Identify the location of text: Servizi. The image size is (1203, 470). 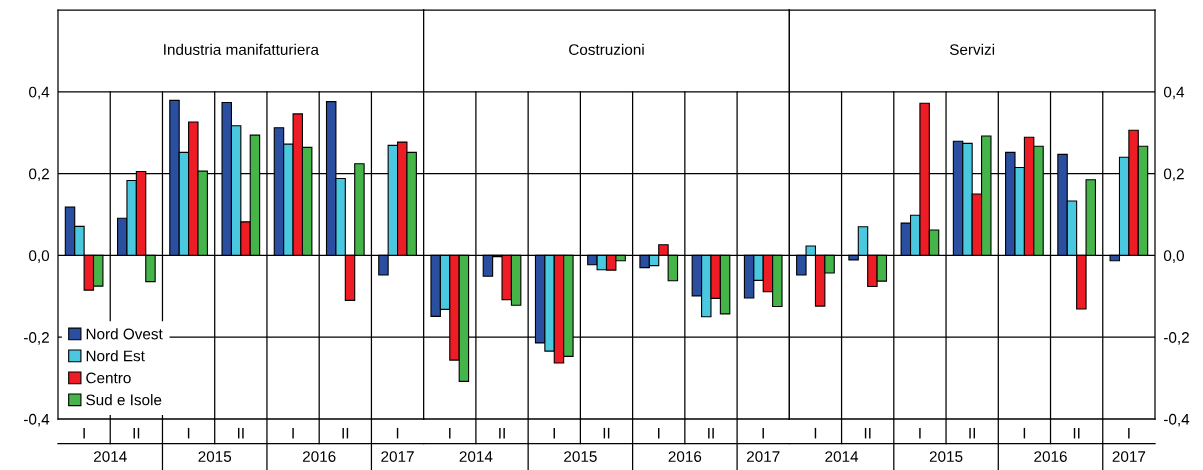
(972, 49).